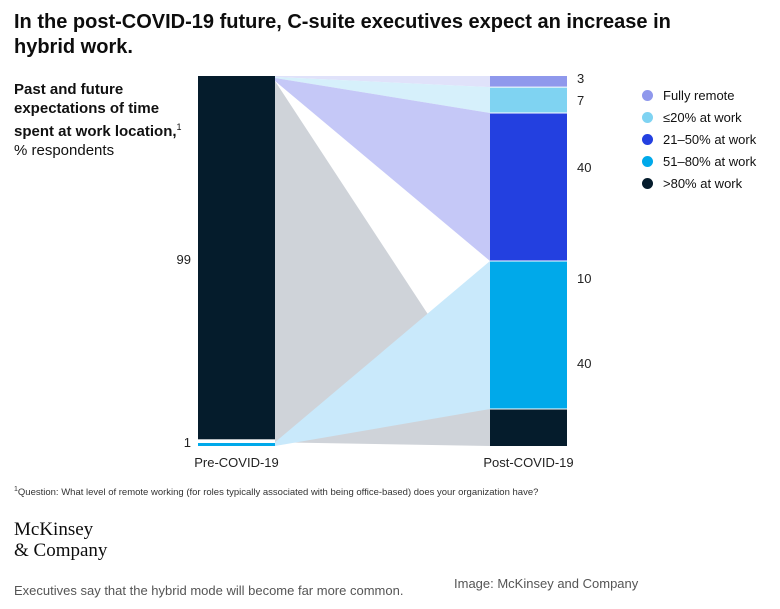  What do you see at coordinates (382, 353) in the screenshot?
I see `flow-51-80-at-work` at bounding box center [382, 353].